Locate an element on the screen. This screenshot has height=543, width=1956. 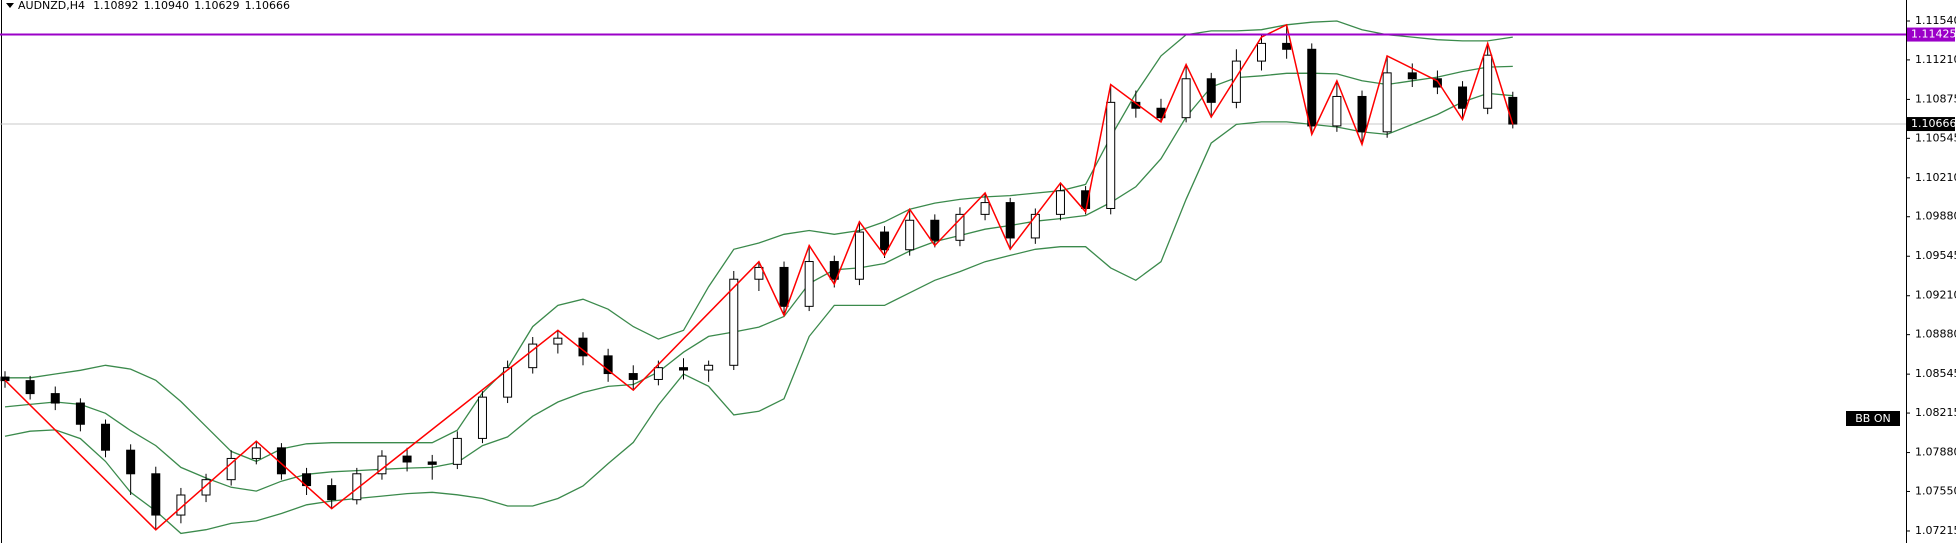
current-price-box is located at coordinates (1931, 124).